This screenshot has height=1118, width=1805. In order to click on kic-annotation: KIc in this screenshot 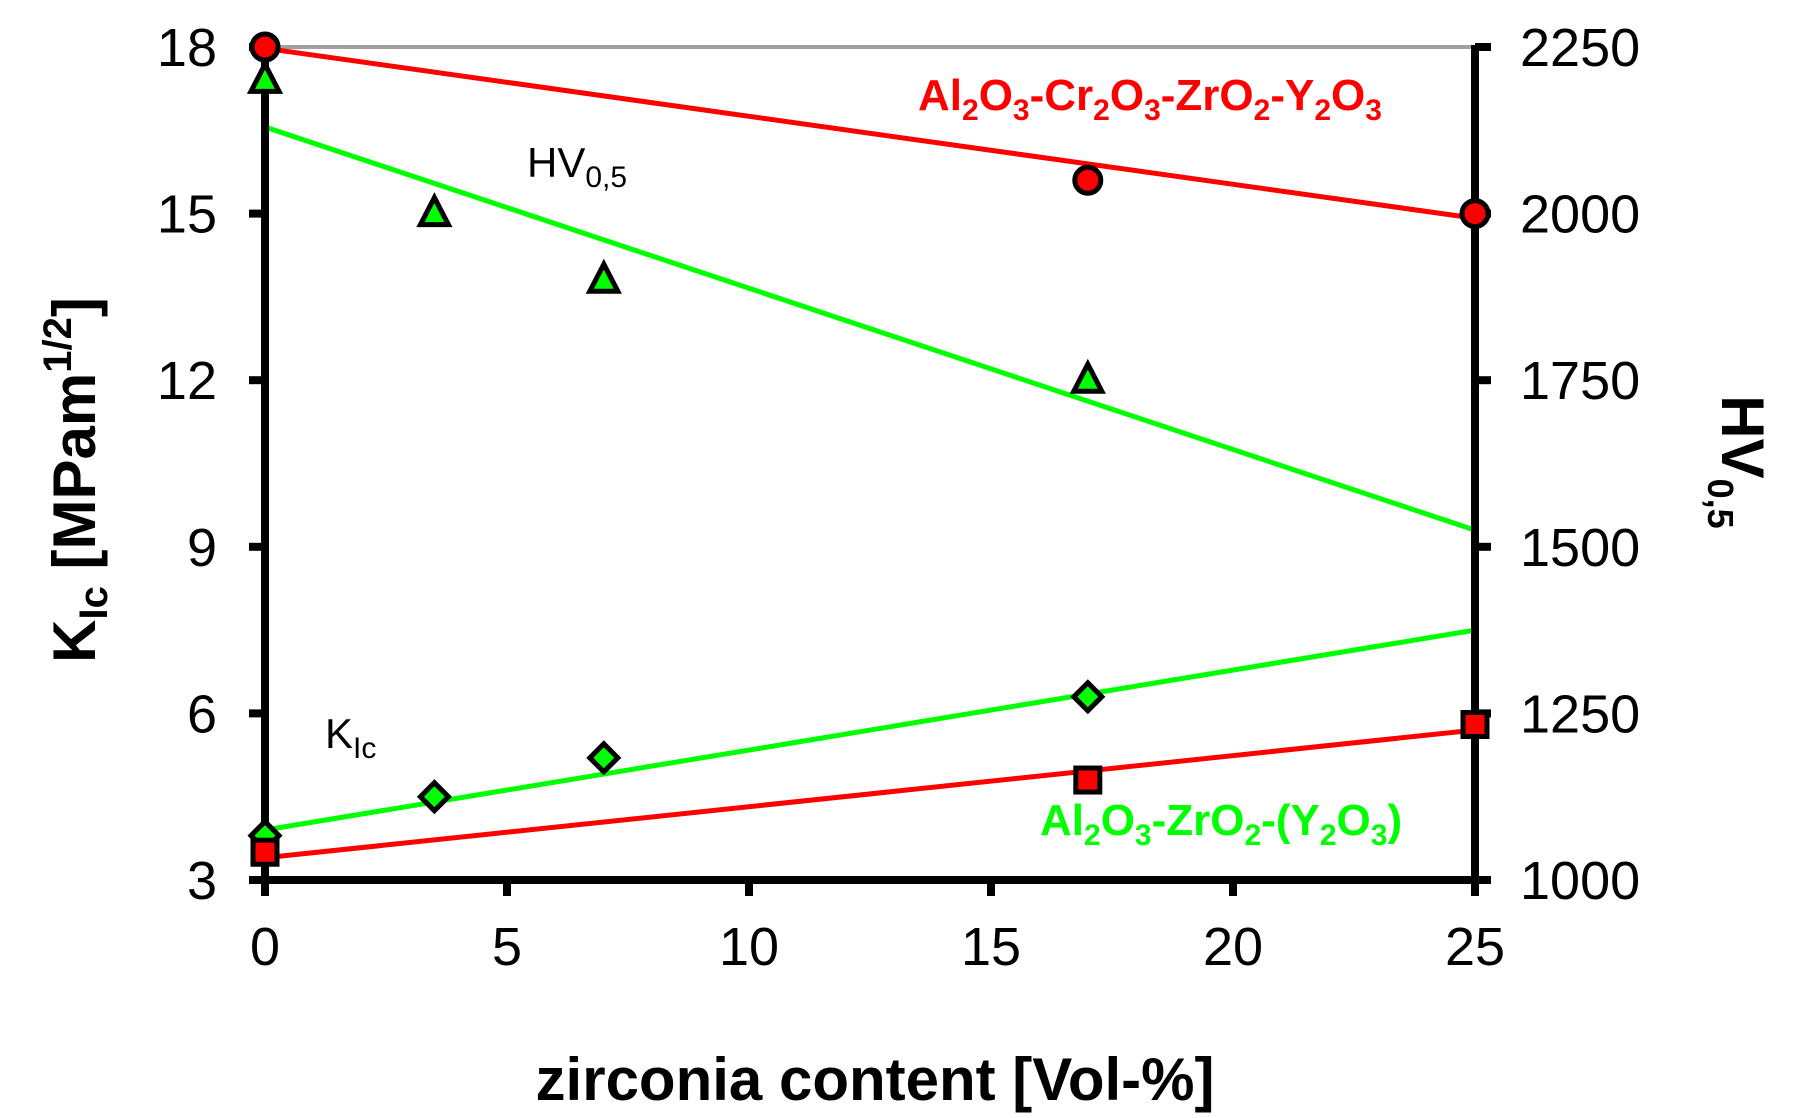, I will do `click(350, 737)`.